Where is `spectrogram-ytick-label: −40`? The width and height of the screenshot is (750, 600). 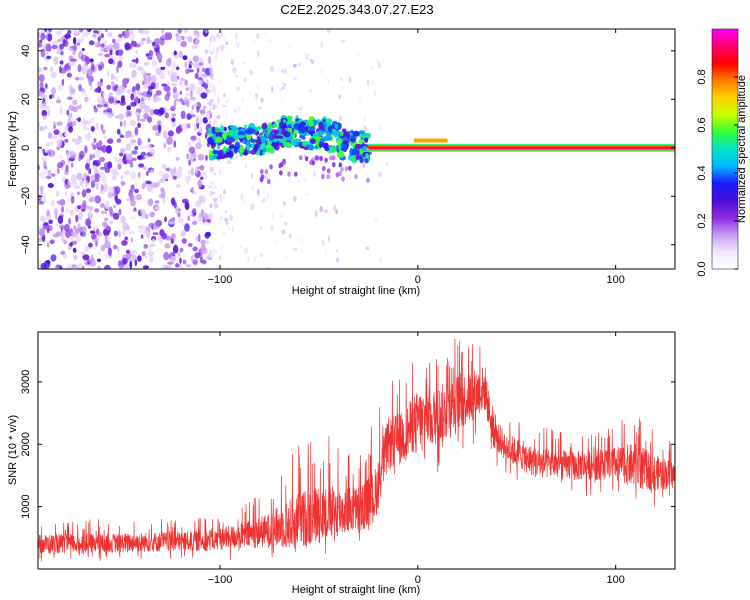
spectrogram-ytick-label: −40 is located at coordinates (26, 244).